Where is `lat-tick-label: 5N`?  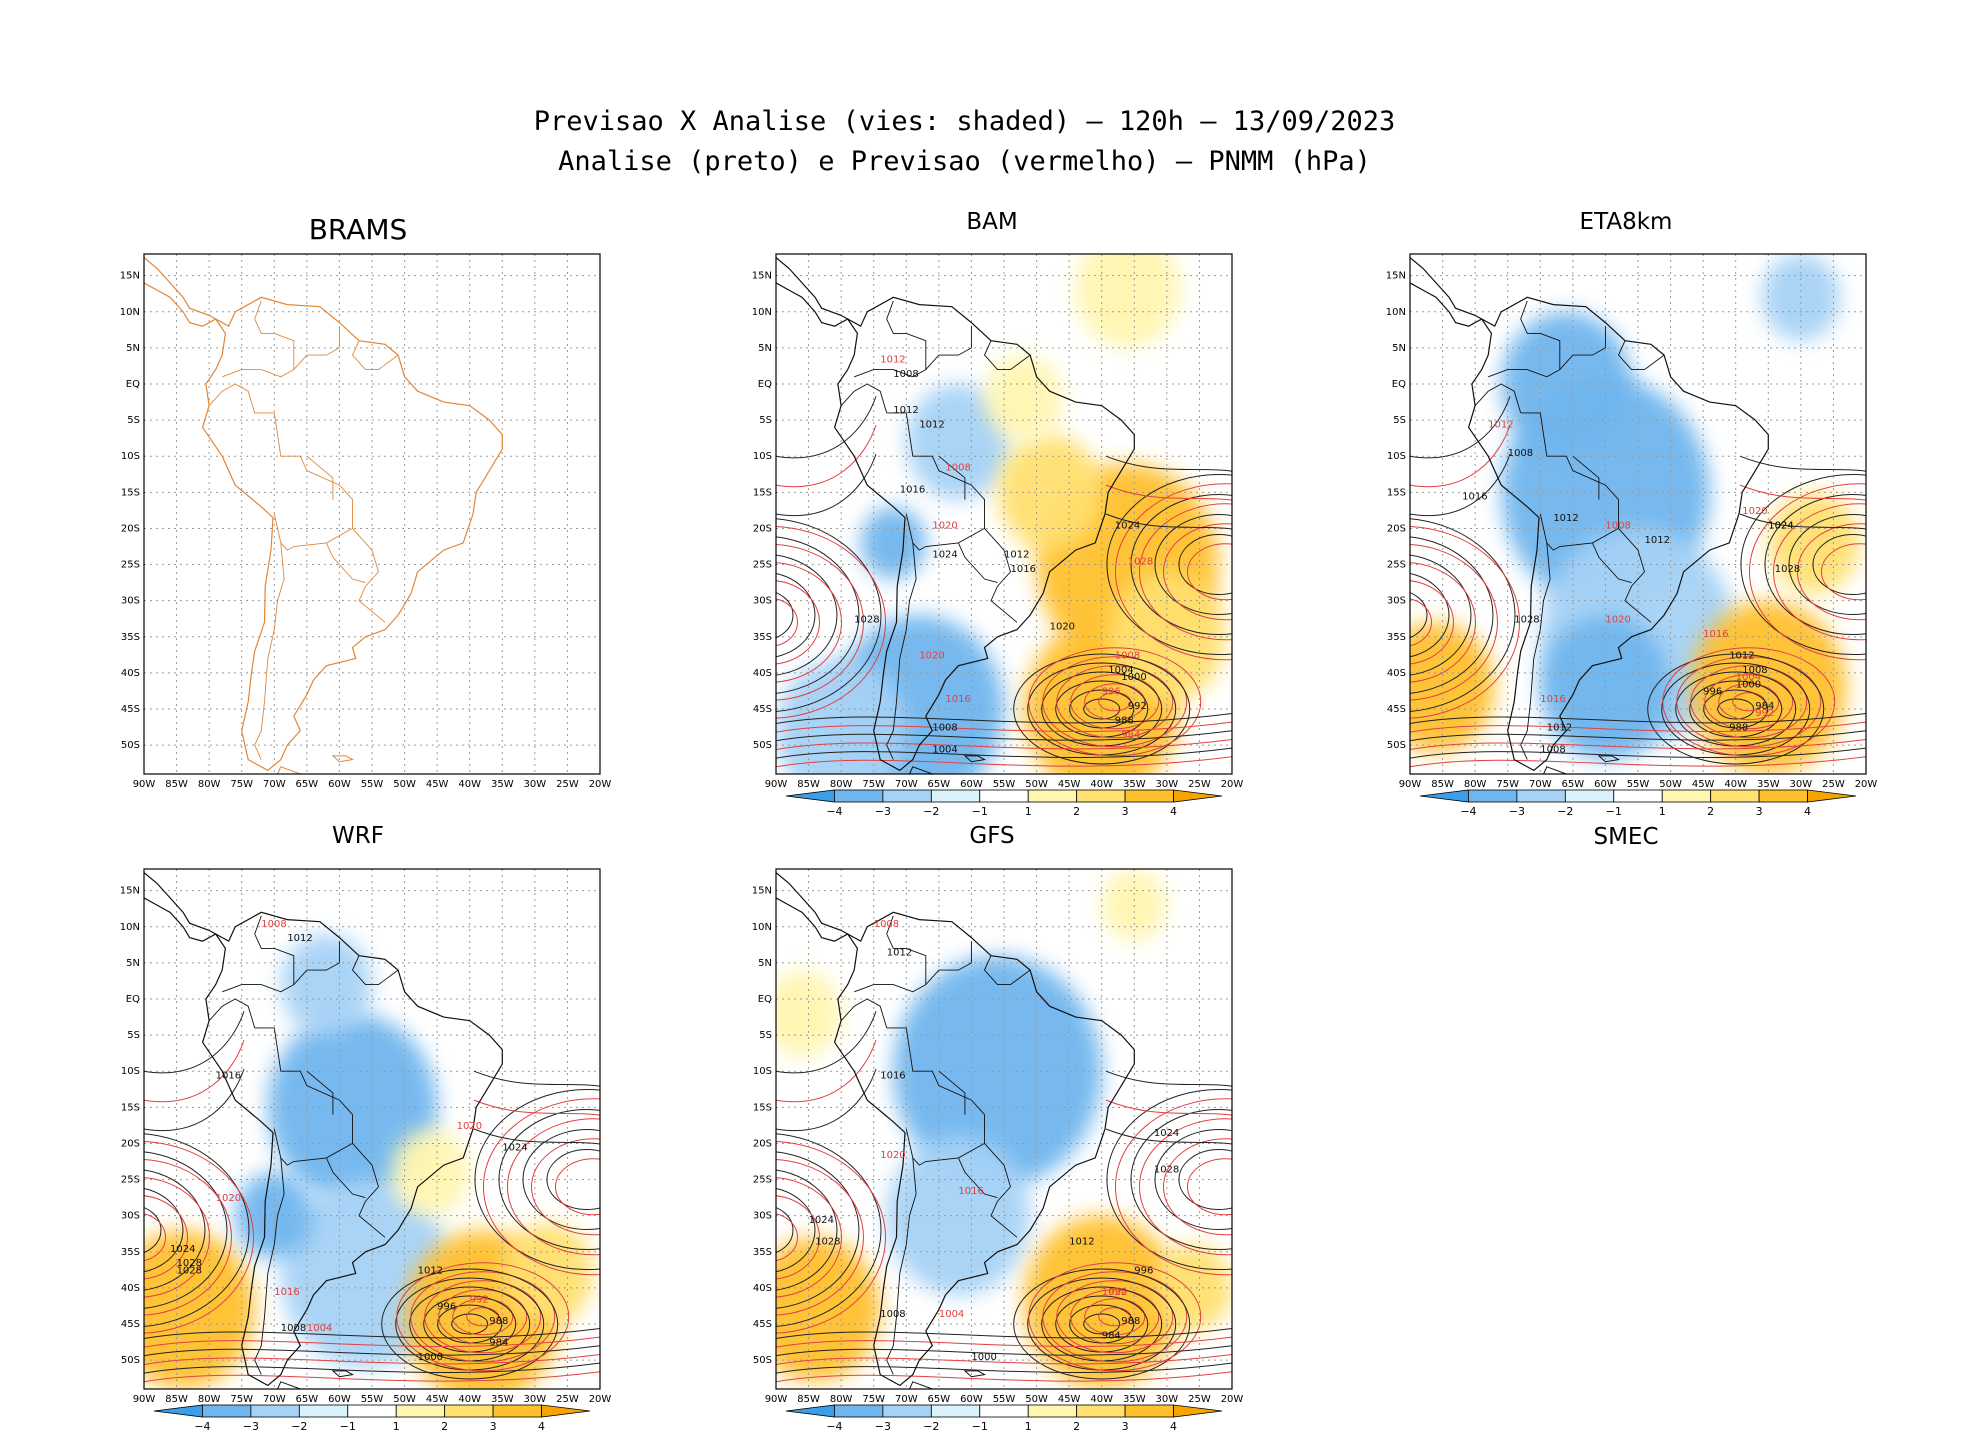
lat-tick-label: 5N is located at coordinates (765, 963).